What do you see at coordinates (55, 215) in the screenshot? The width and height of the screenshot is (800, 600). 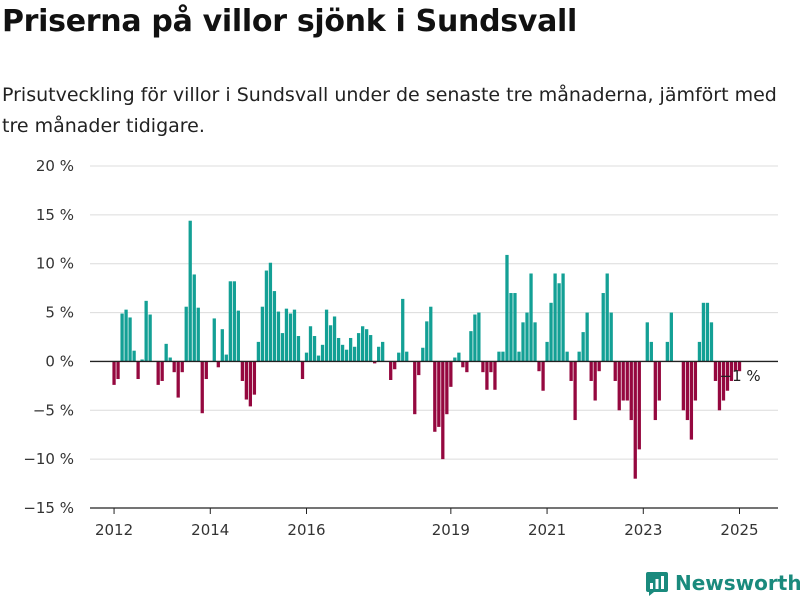 I see `y-tick-label: 15 %` at bounding box center [55, 215].